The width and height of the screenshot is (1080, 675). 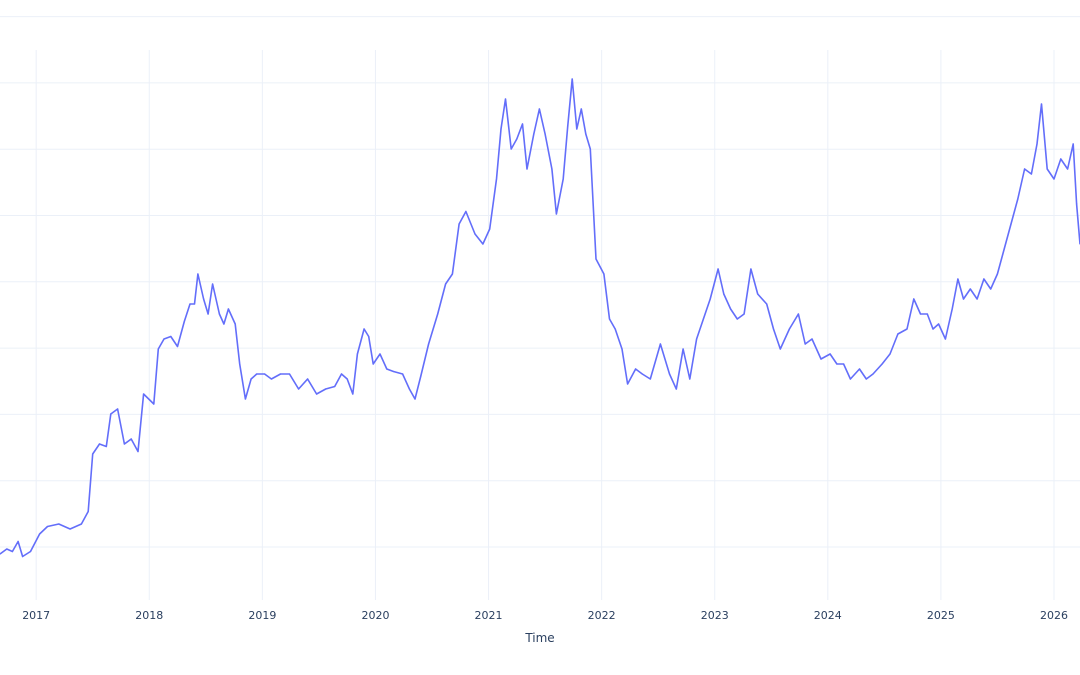 I want to click on x-tick-label: 2024, so click(x=828, y=615).